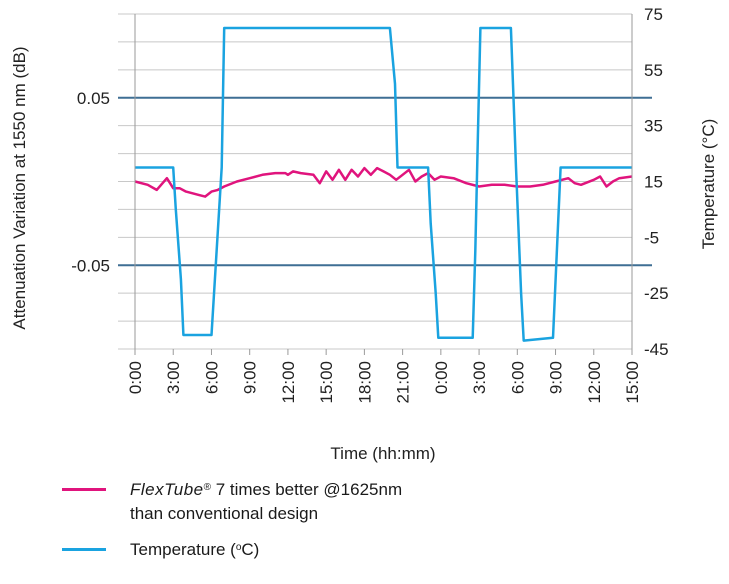 This screenshot has height=584, width=729. What do you see at coordinates (19, 187) in the screenshot?
I see `y-axis-left-title: Attenuation Variation at 1550 nm (dB)` at bounding box center [19, 187].